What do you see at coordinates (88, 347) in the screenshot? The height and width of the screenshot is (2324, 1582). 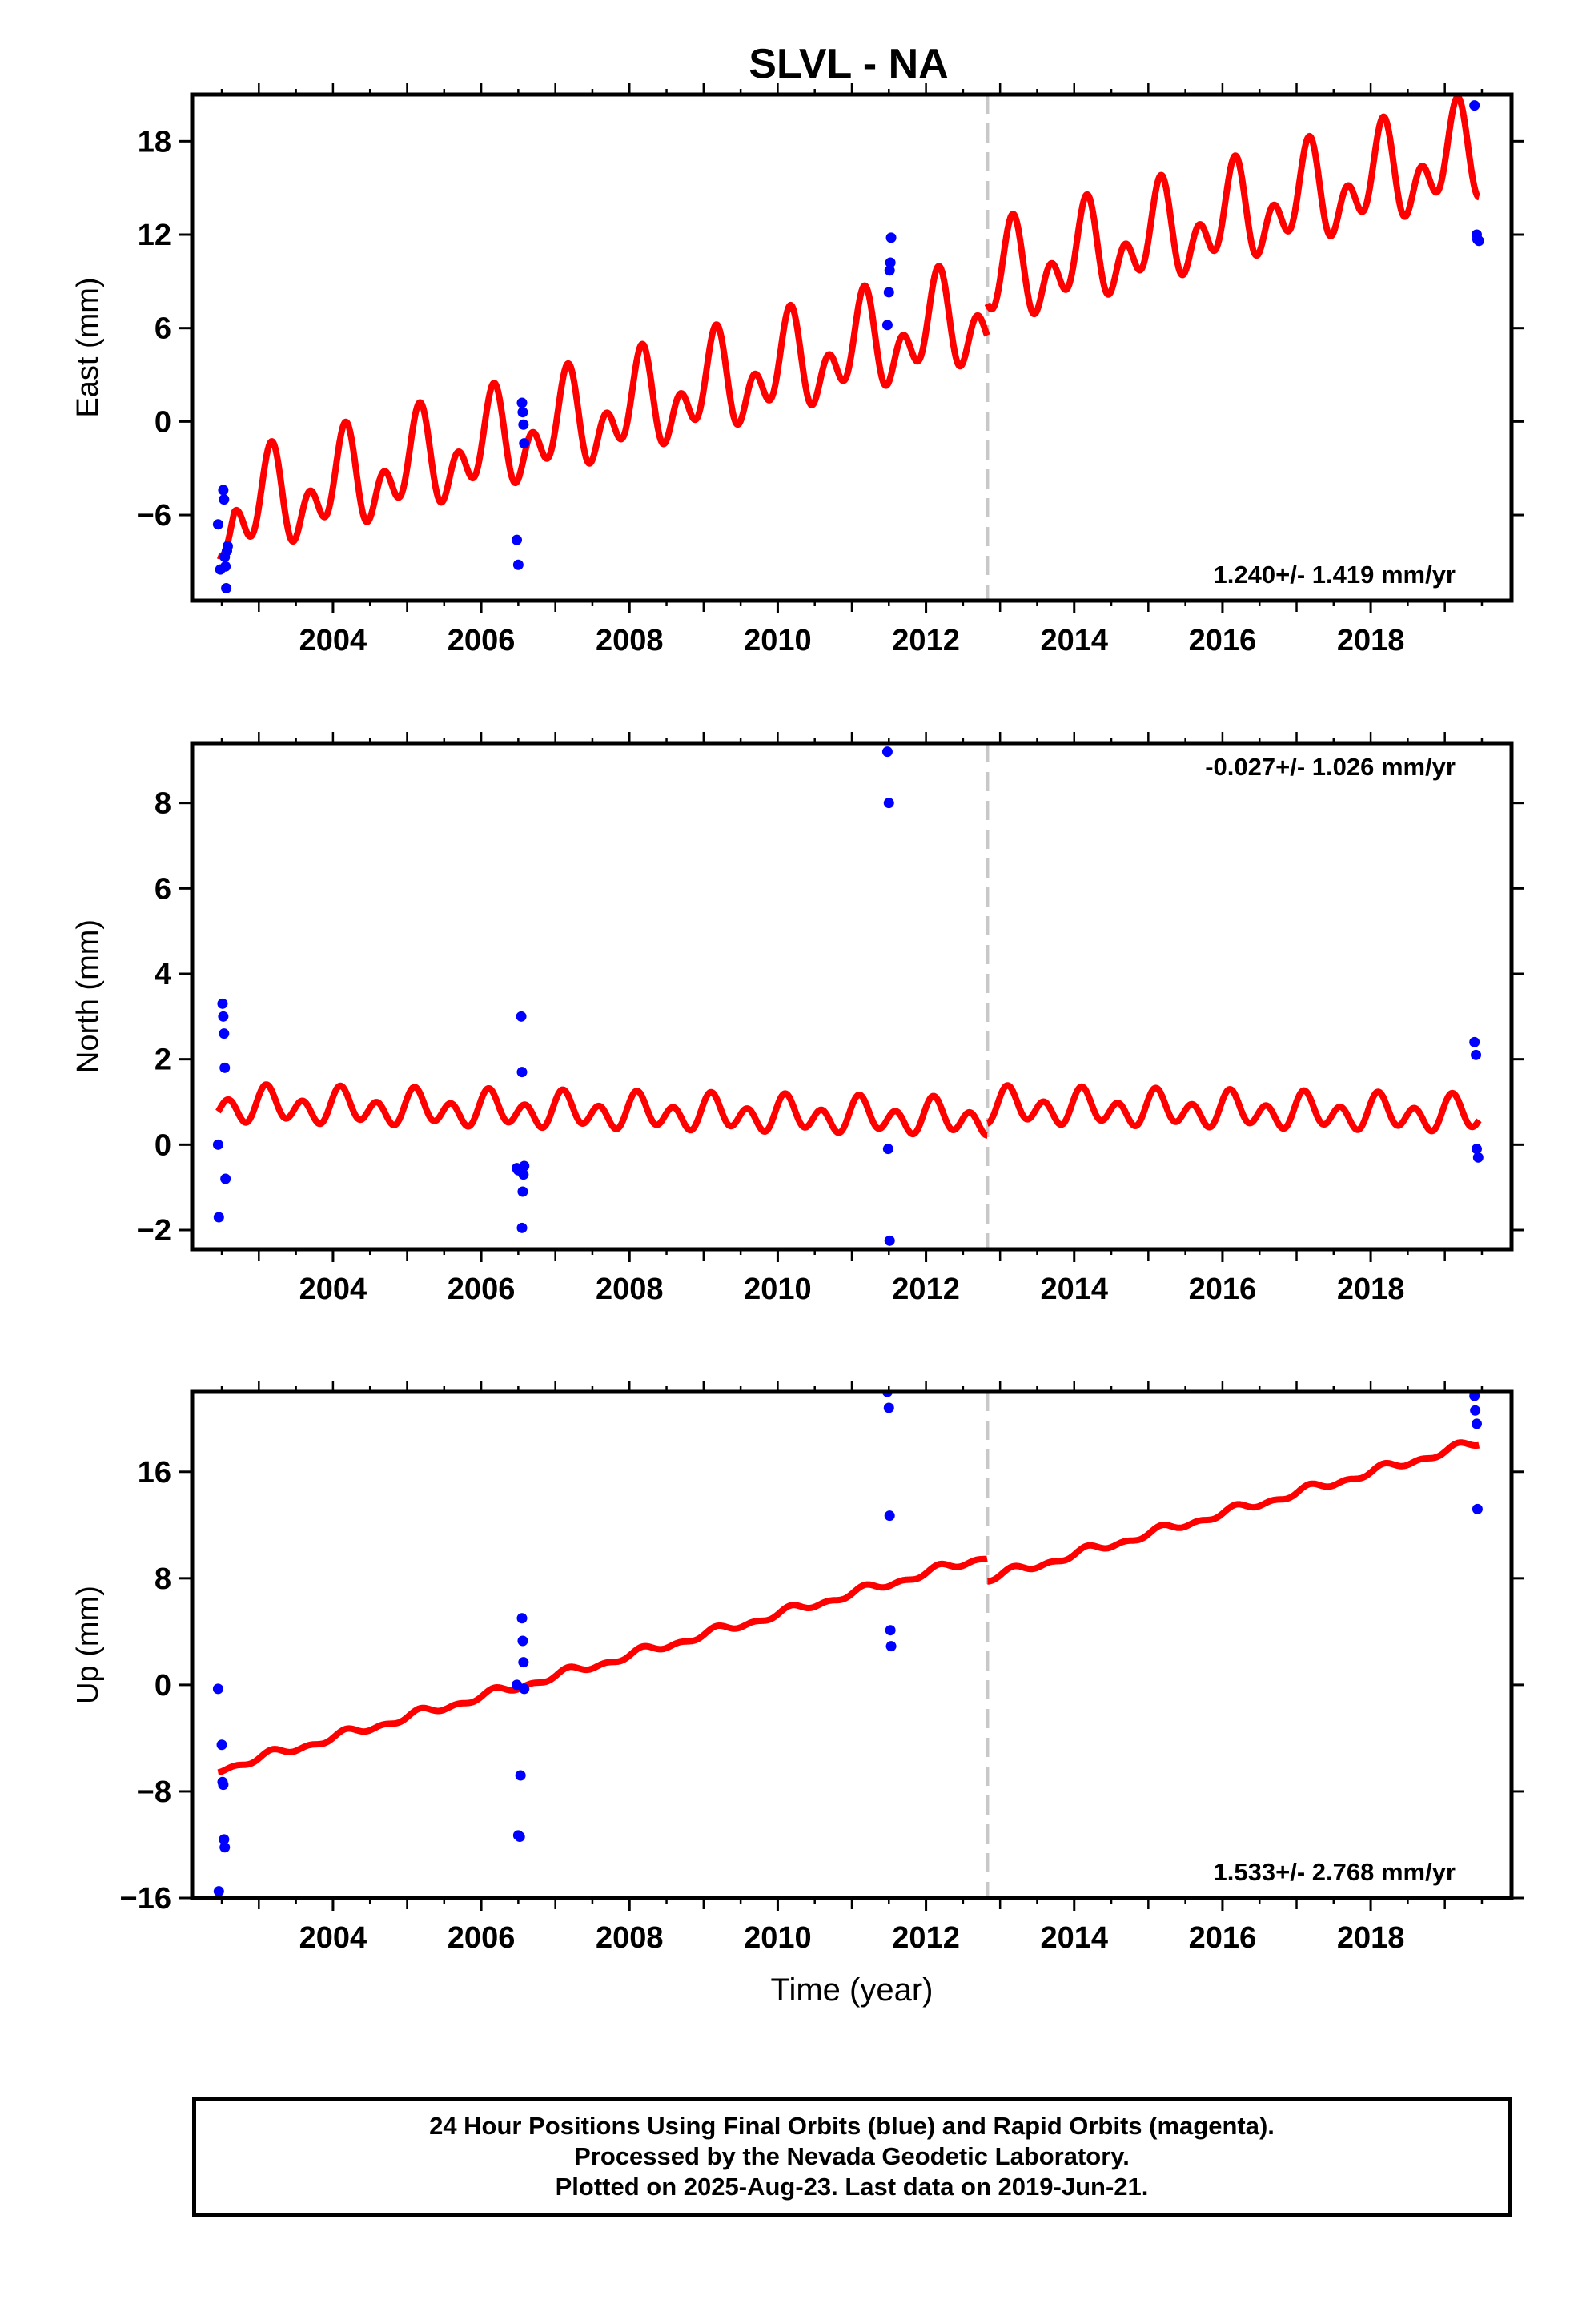 I see `y-axis-label: East (mm)` at bounding box center [88, 347].